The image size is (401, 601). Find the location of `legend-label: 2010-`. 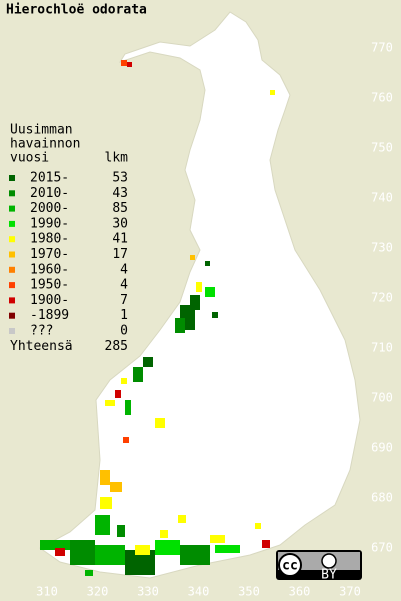

legend-label: 2010- is located at coordinates (49, 193).